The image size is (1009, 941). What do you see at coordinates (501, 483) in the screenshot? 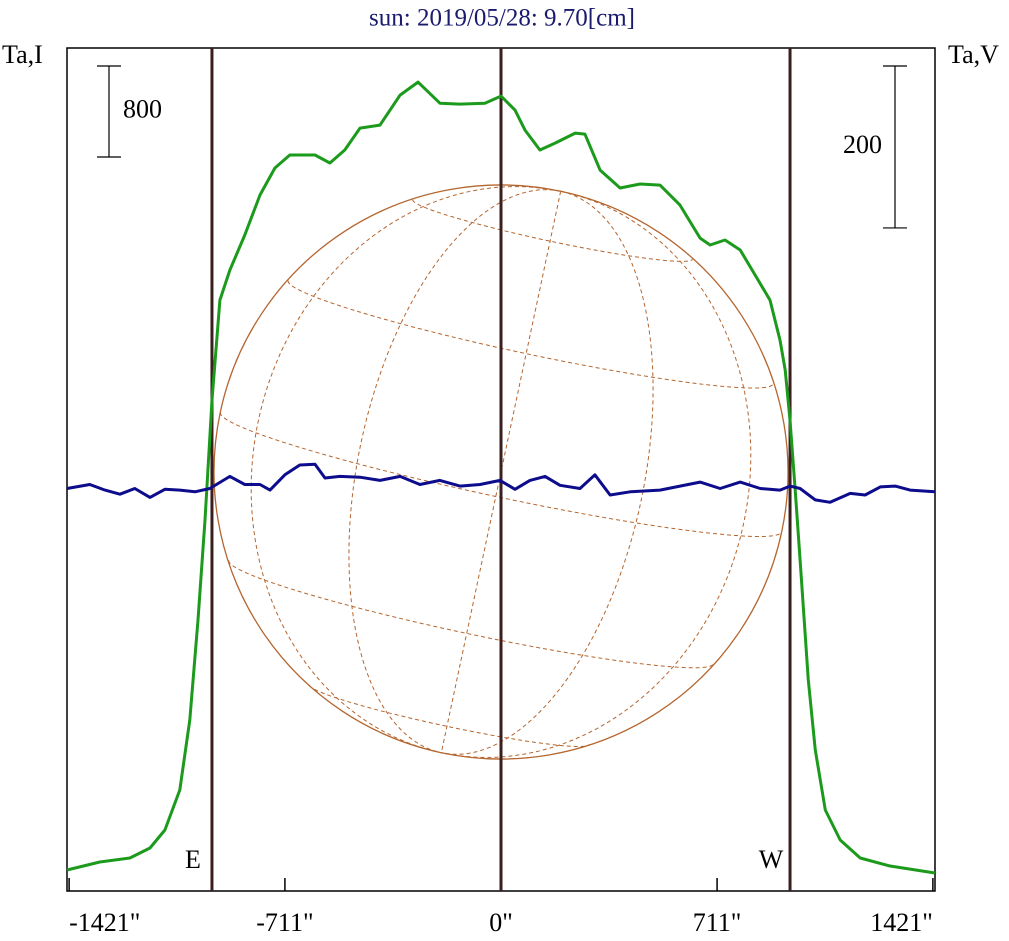
I see `series-line` at bounding box center [501, 483].